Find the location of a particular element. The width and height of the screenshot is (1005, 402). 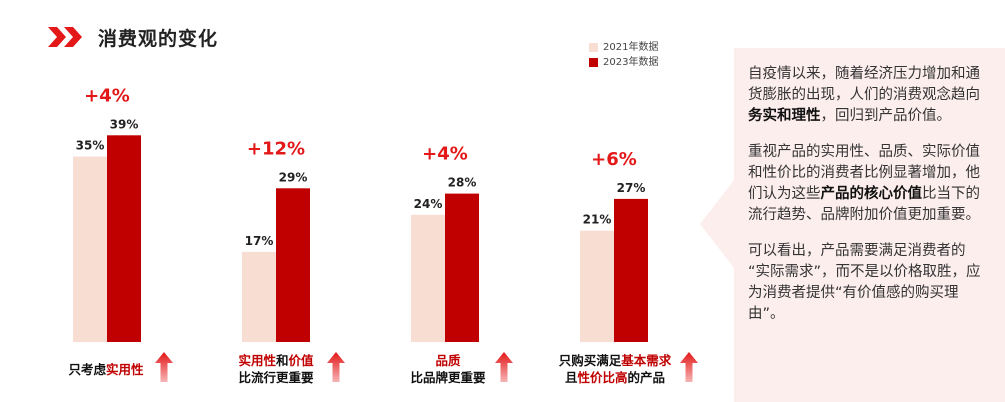

category-label-2: 实用性和价值 比流行更重要 is located at coordinates (276, 369).